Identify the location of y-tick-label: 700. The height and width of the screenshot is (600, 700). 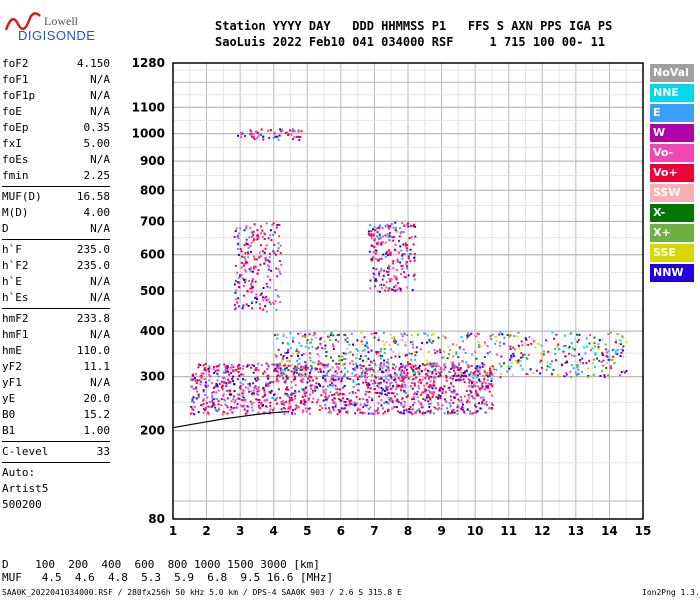
(152, 221).